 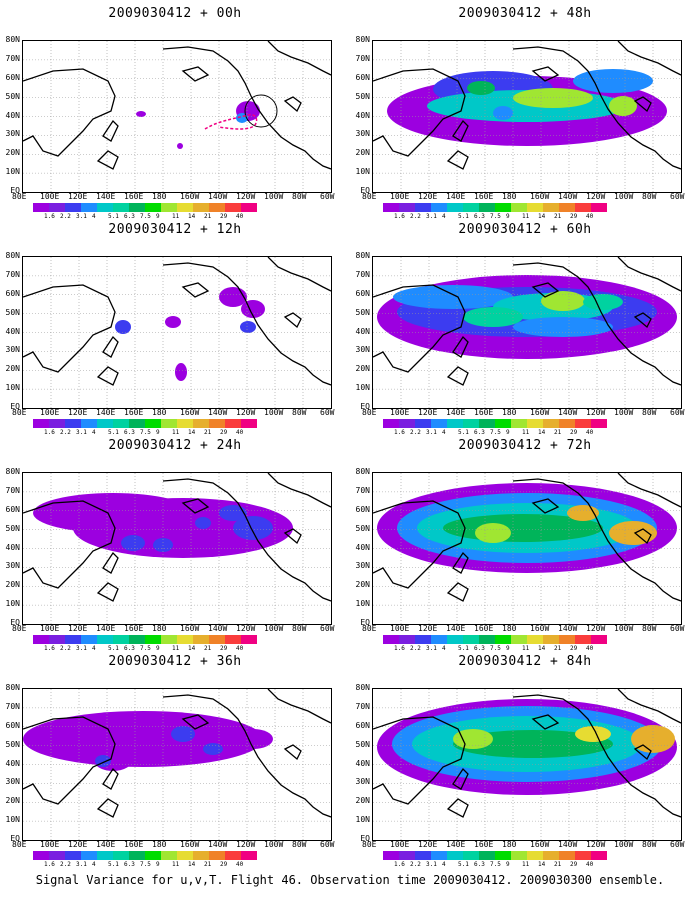 What do you see at coordinates (145, 423) in the screenshot?
I see `colorbar` at bounding box center [145, 423].